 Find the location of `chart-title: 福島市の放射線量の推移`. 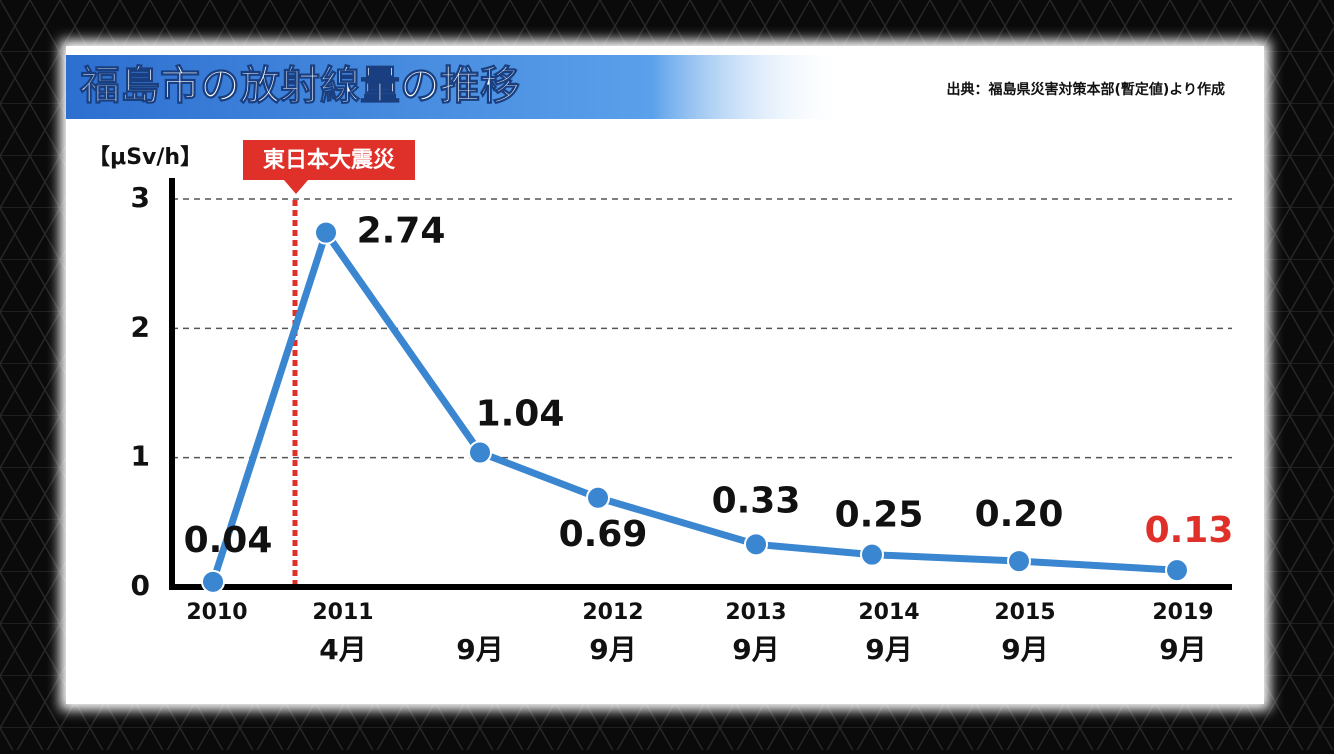

chart-title: 福島市の放射線量の推移 is located at coordinates (299, 86).